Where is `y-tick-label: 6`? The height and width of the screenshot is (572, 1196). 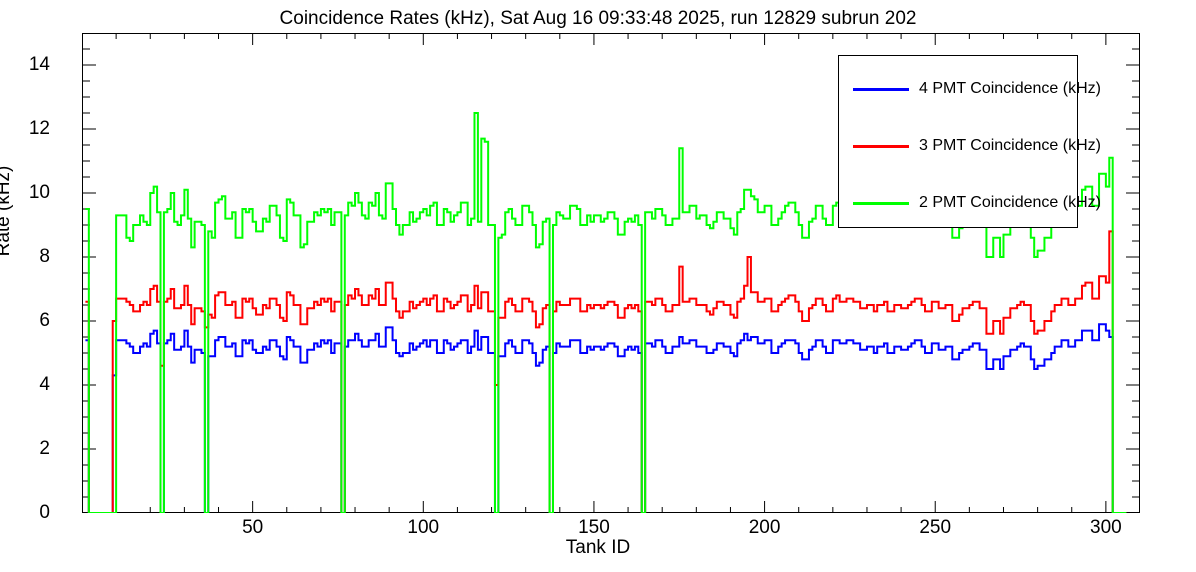
y-tick-label: 6 is located at coordinates (44, 320).